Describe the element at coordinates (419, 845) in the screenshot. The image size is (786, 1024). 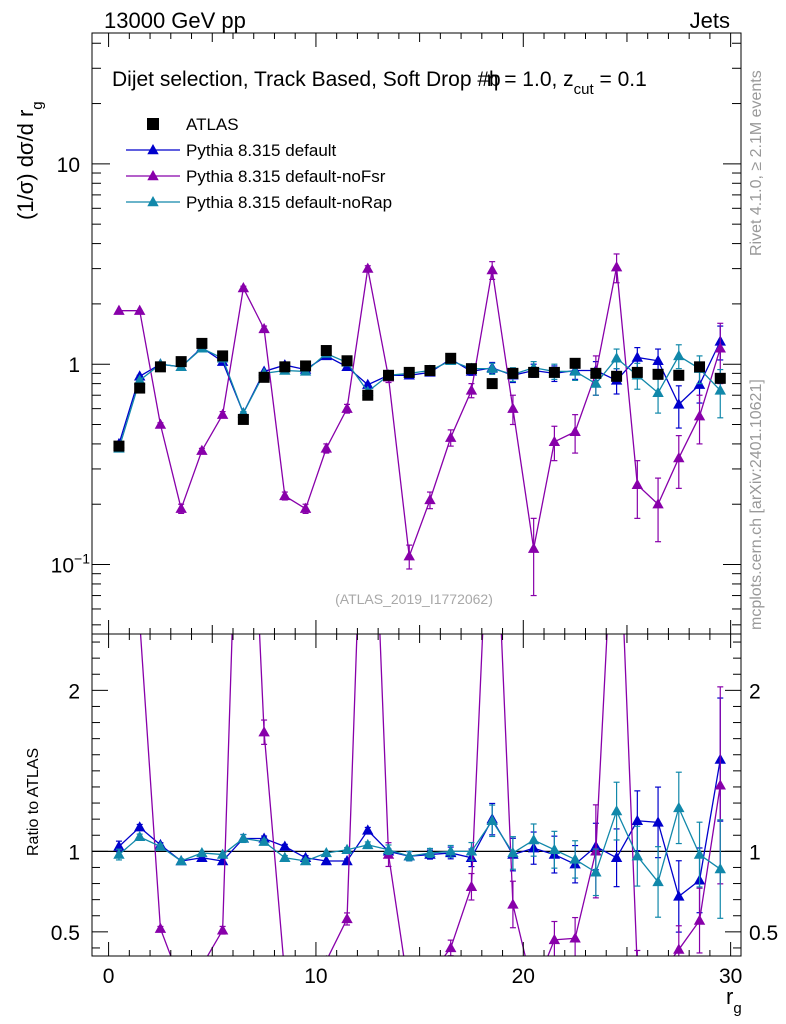
I see `ratio-pythia-8-315-default-norap` at that location.